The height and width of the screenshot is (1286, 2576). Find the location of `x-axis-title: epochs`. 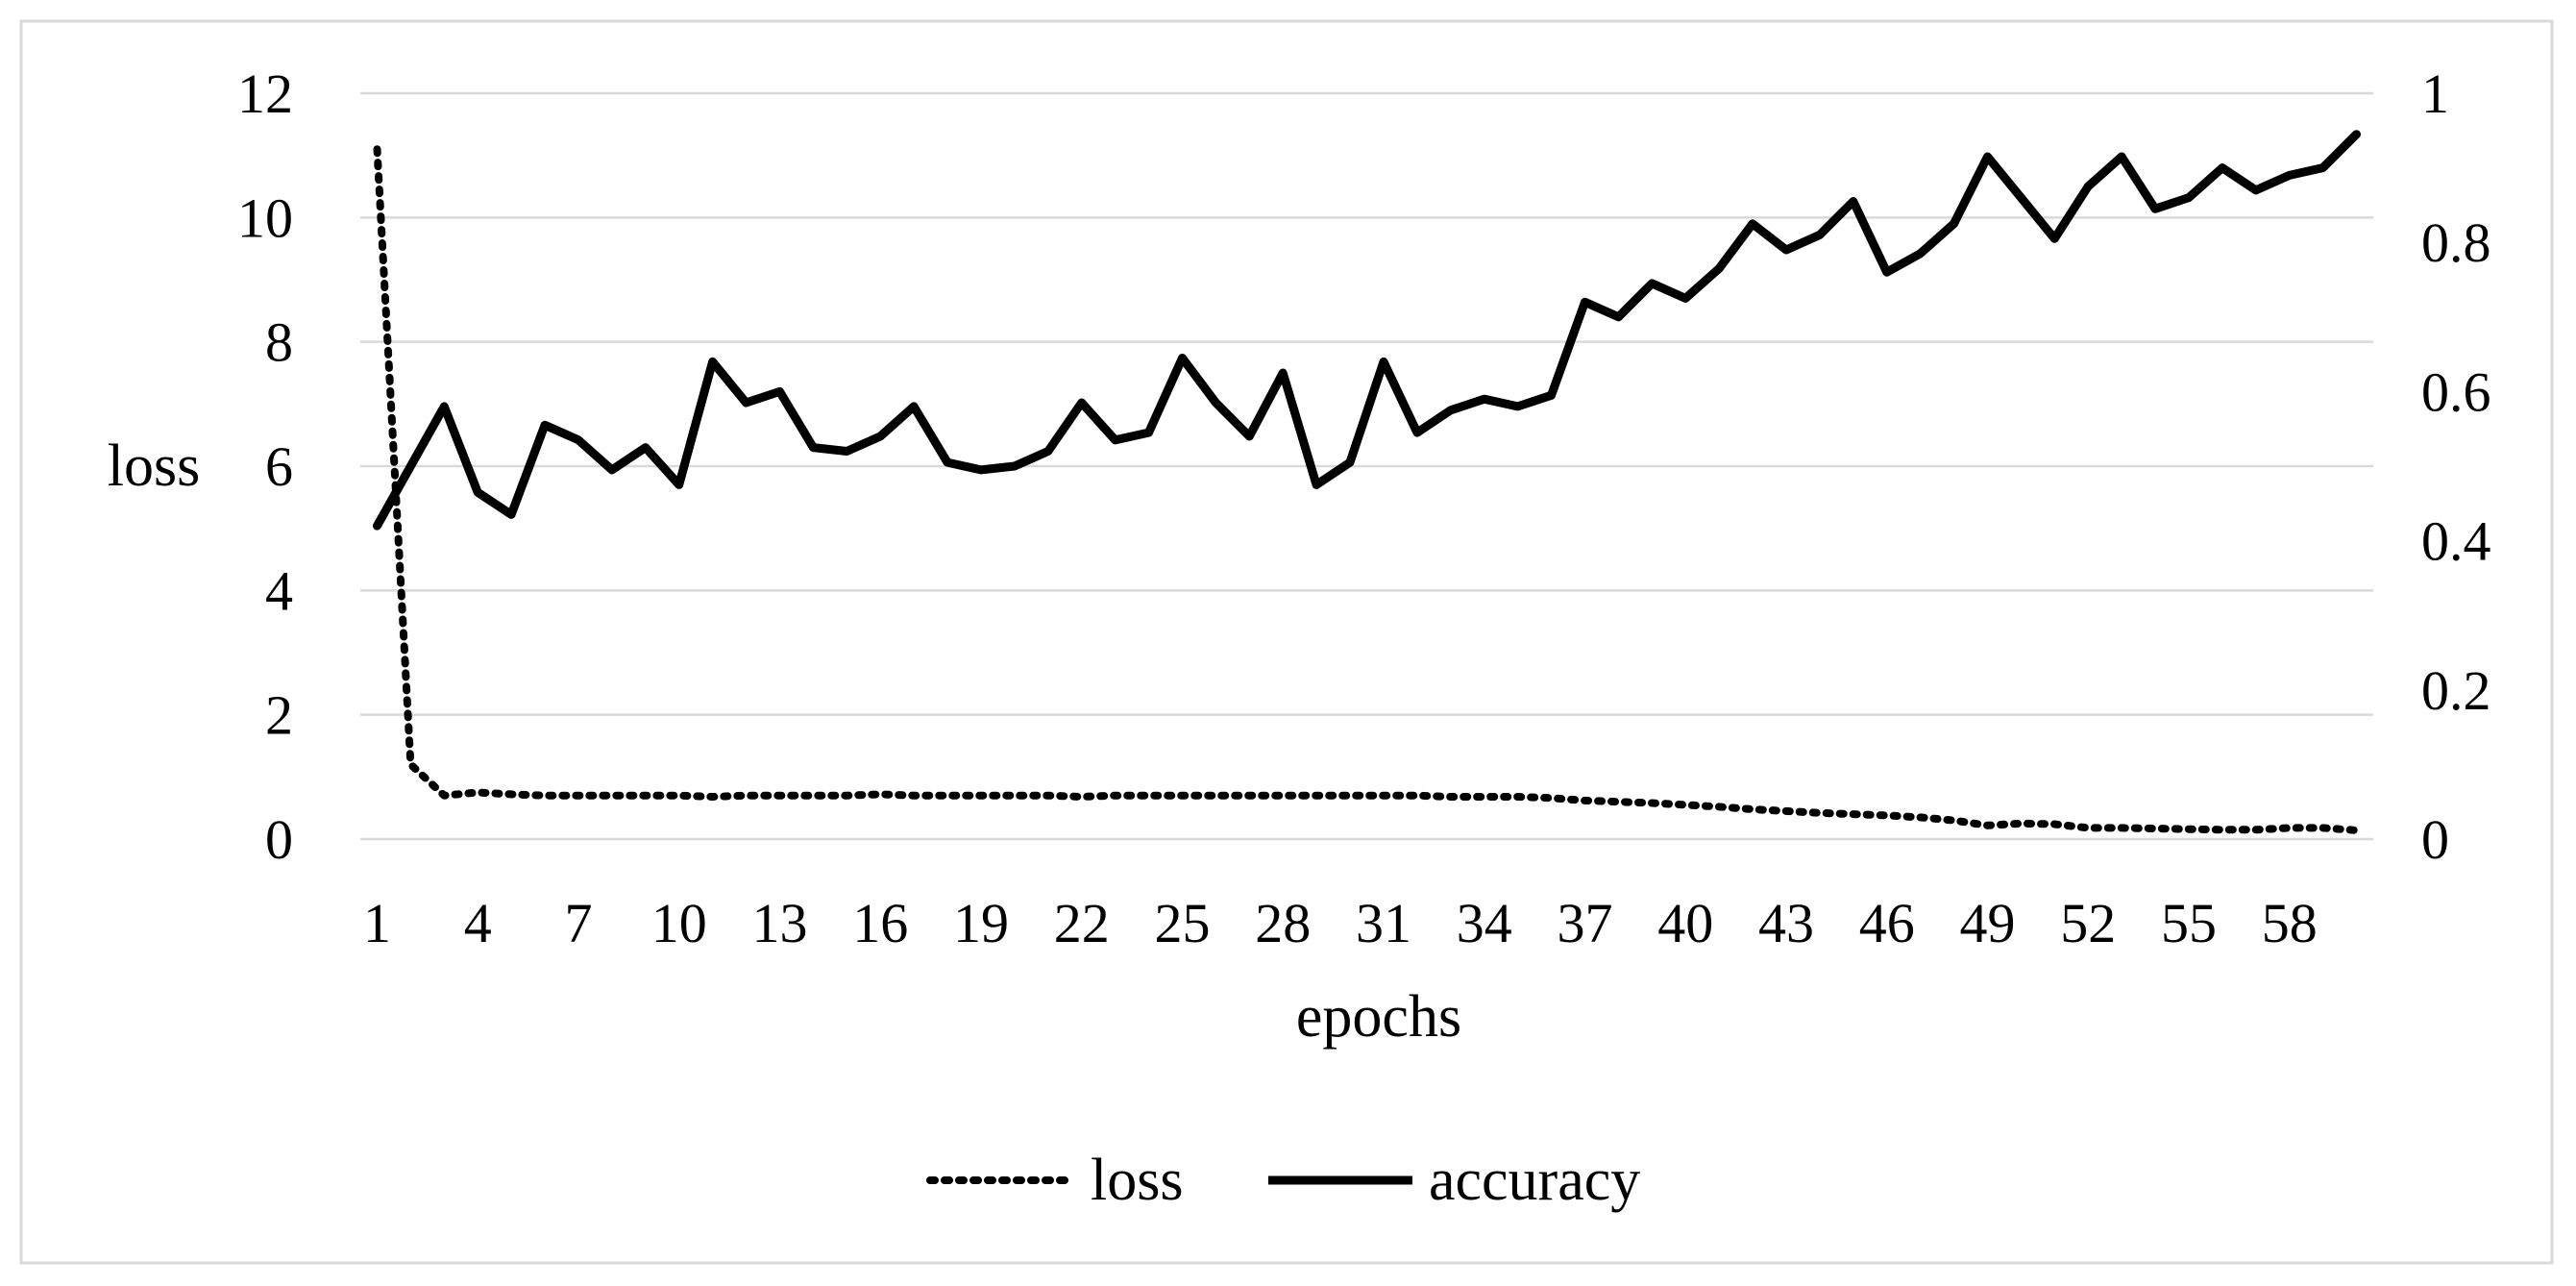

x-axis-title: epochs is located at coordinates (1378, 1017).